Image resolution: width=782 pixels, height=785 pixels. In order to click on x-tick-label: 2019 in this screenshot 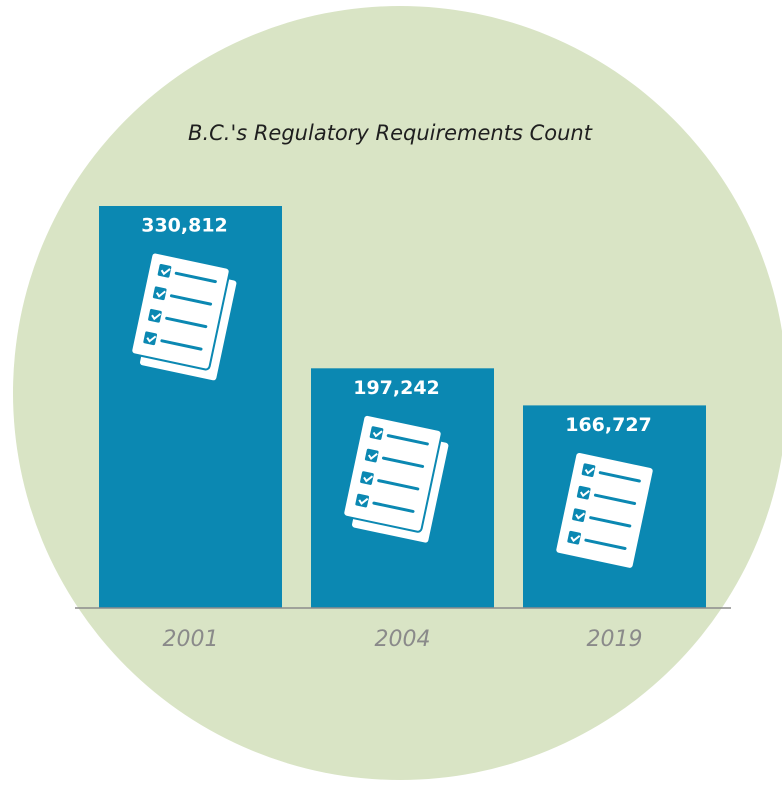, I will do `click(615, 639)`.